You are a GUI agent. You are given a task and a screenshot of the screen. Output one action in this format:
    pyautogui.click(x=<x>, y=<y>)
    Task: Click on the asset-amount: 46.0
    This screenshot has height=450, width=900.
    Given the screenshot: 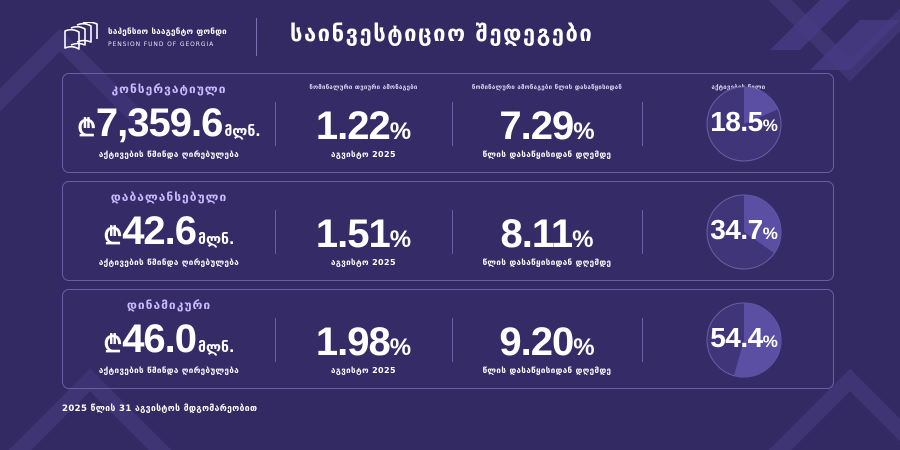 What is the action you would take?
    pyautogui.click(x=159, y=339)
    